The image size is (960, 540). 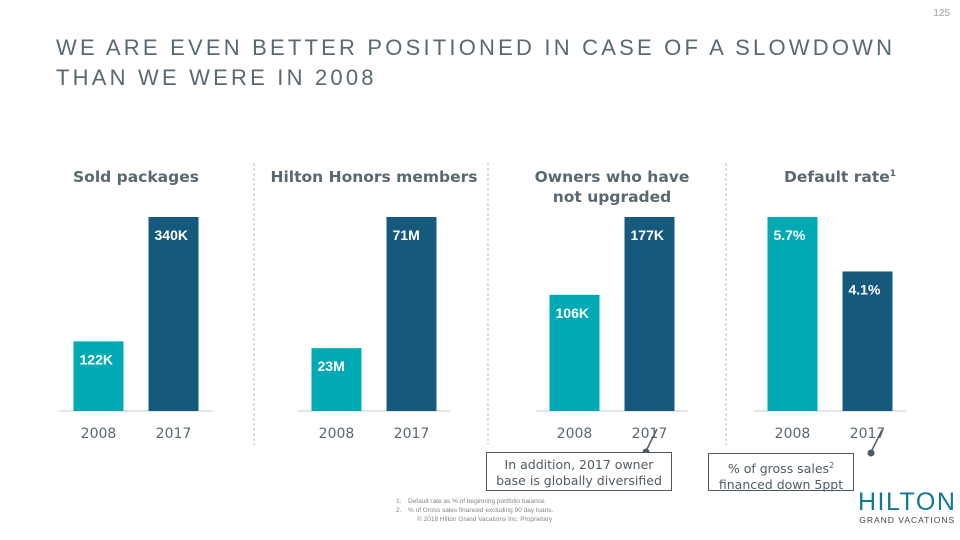 What do you see at coordinates (574, 352) in the screenshot?
I see `chart-3-bar-2008` at bounding box center [574, 352].